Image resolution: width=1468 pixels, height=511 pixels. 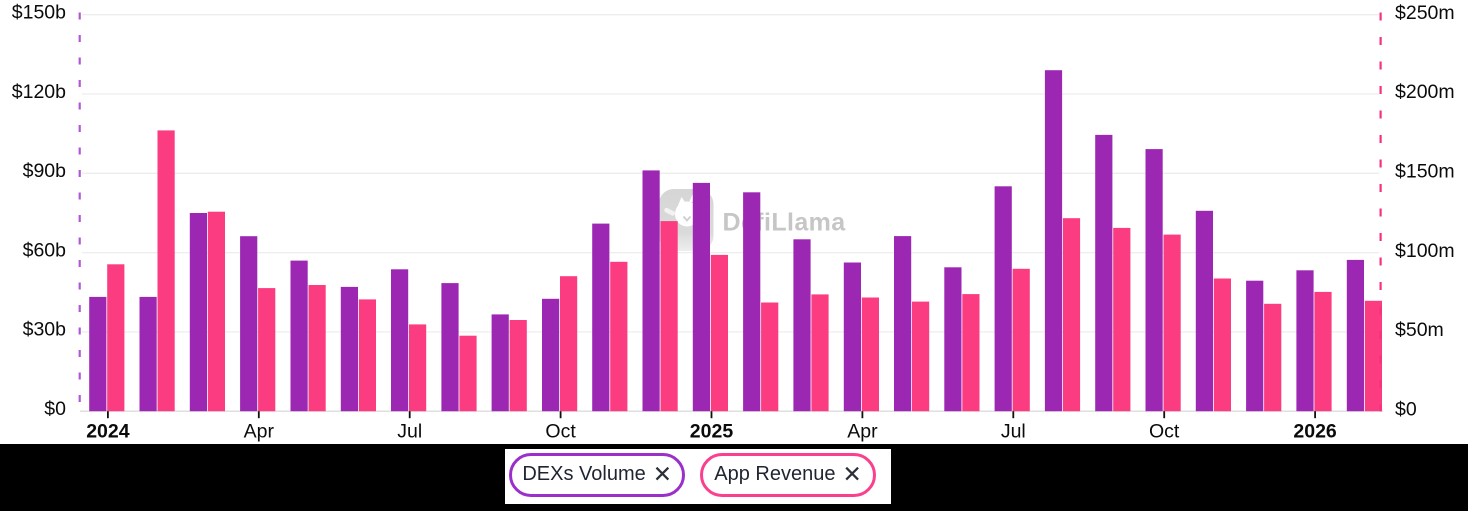 I want to click on svg-text: $250m, so click(x=1425, y=13).